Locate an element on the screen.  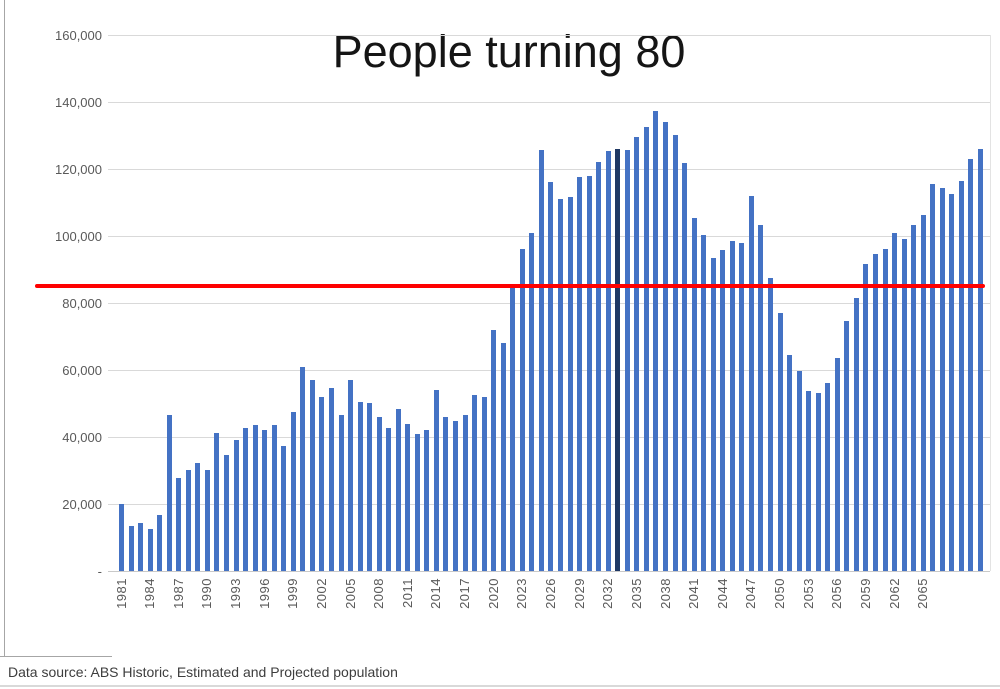
bar-2003 is located at coordinates (331, 479).